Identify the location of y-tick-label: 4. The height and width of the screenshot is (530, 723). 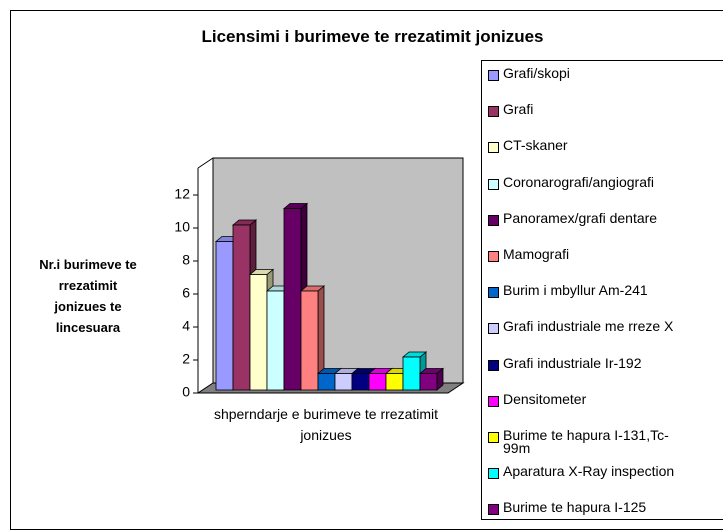
(186, 326).